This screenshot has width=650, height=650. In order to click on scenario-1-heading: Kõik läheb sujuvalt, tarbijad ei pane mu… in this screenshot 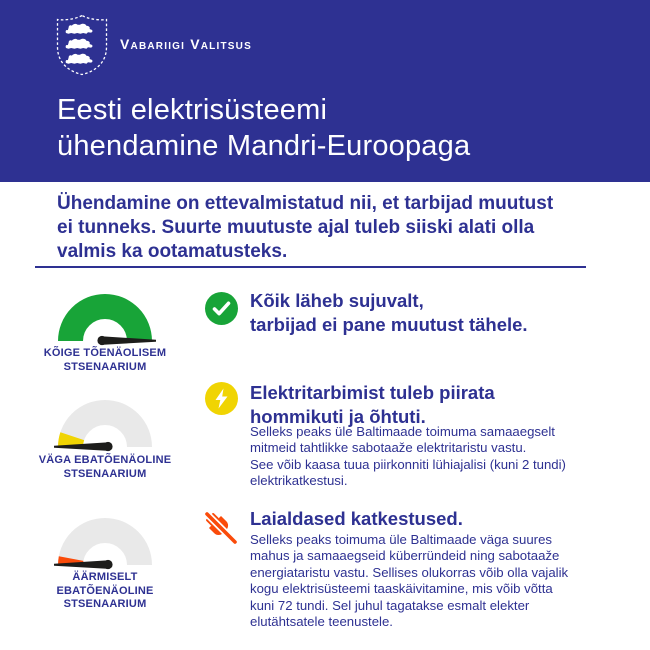, I will do `click(389, 312)`.